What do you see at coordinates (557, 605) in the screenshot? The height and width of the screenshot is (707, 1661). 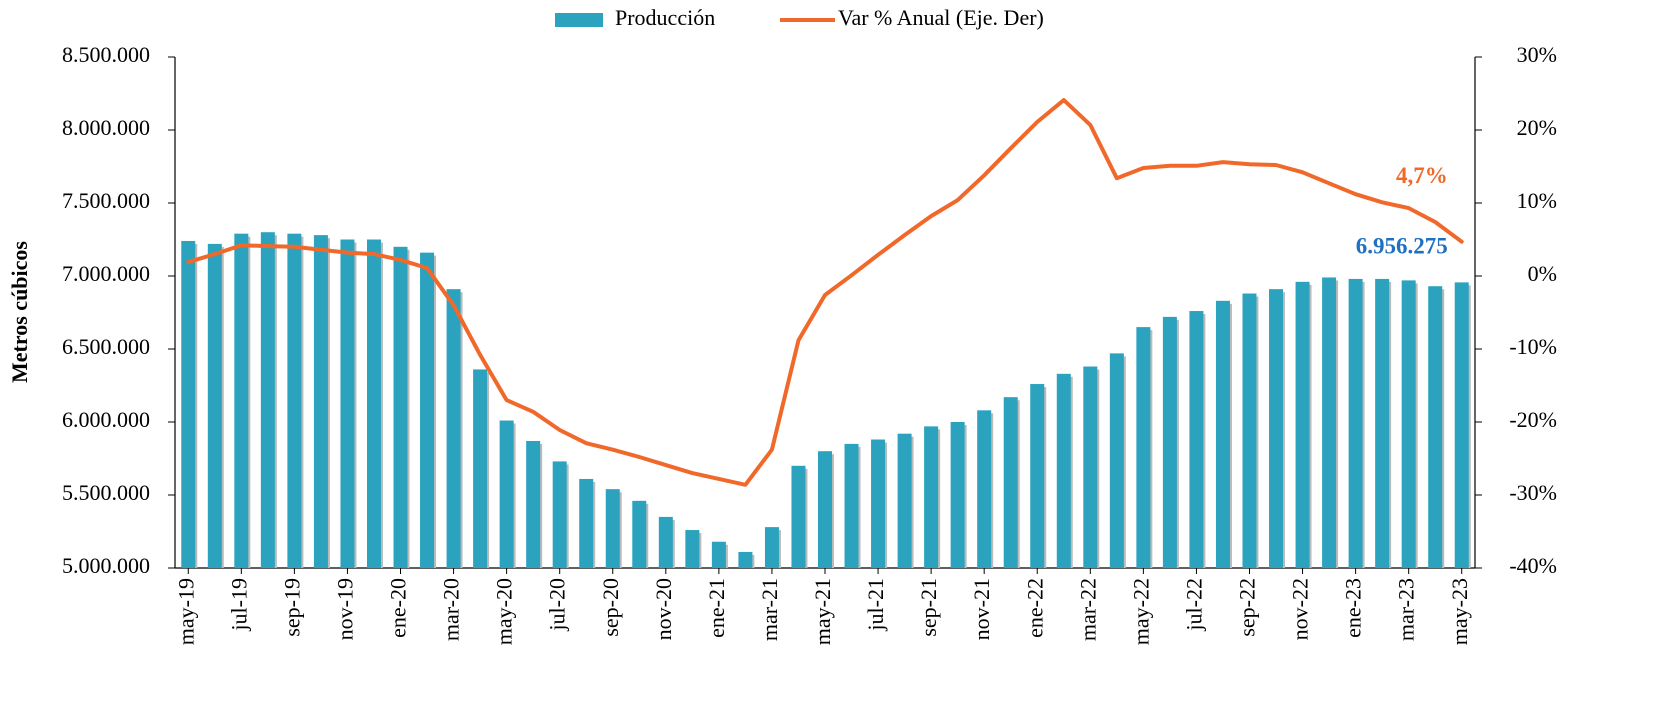 I see `x-tick-label: jul-20` at bounding box center [557, 605].